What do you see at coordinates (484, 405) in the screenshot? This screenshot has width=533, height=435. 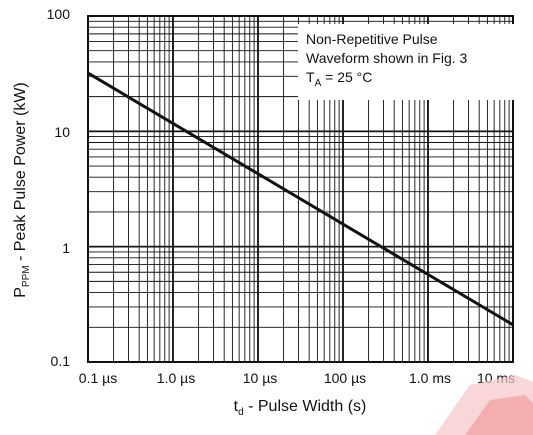 I see `watermark-logo` at bounding box center [484, 405].